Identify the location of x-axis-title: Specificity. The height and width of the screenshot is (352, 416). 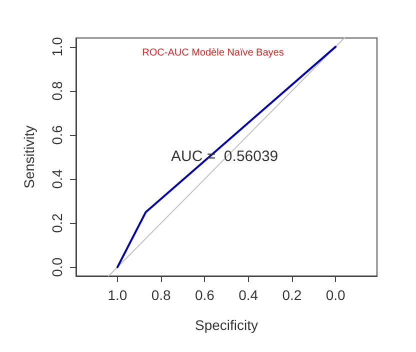
(226, 325).